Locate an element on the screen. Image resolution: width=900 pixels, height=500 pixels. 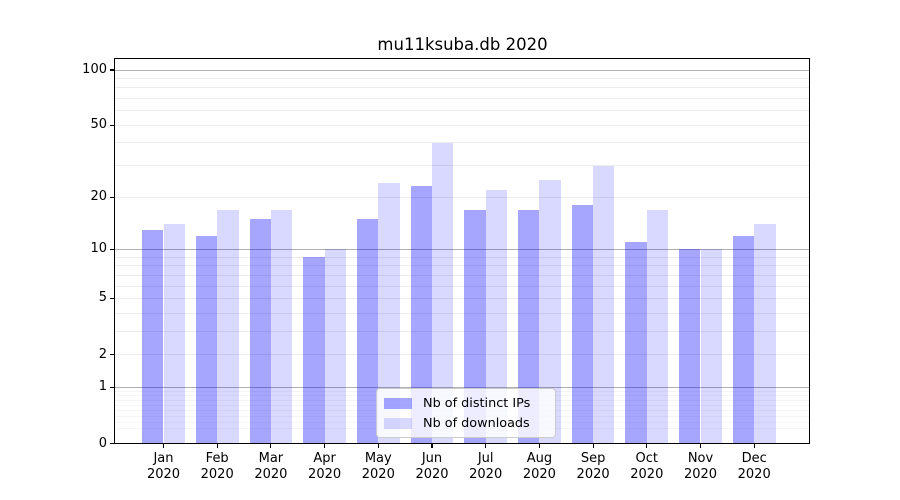
x-tick-label-jul: Jul 2020 is located at coordinates (486, 466).